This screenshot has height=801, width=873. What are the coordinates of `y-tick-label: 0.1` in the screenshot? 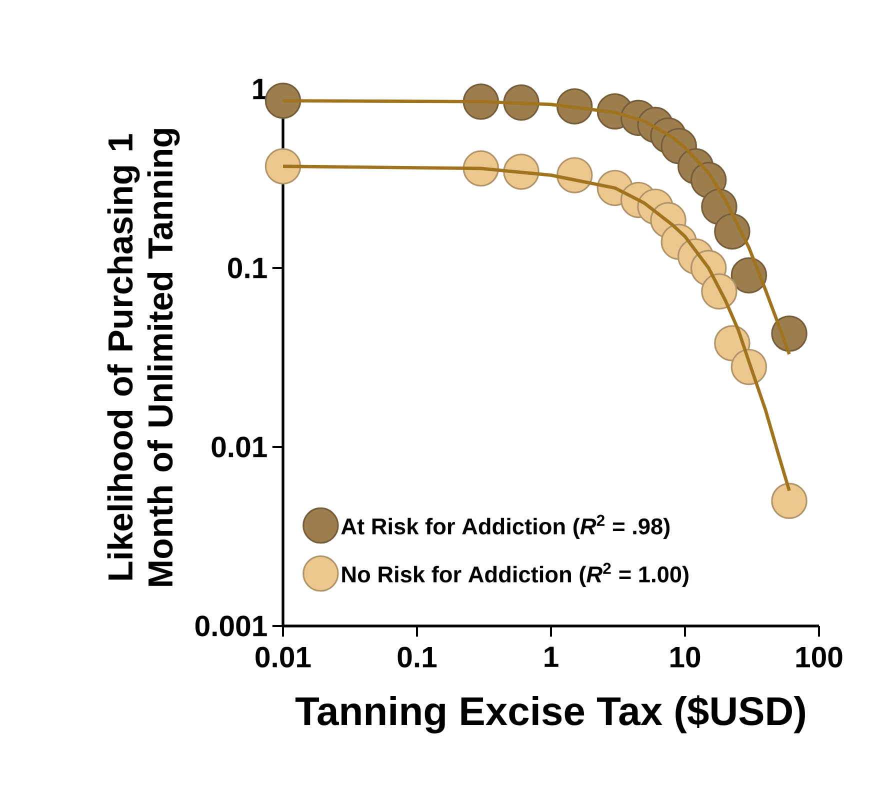 It's located at (247, 268).